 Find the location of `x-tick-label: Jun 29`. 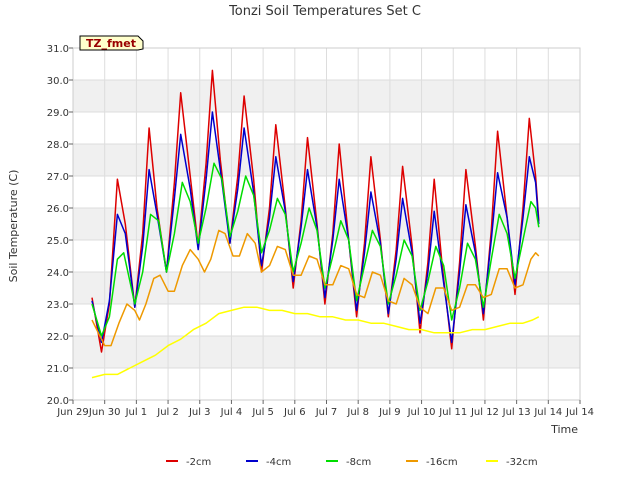

x-tick-label: Jun 29 is located at coordinates (72, 412).